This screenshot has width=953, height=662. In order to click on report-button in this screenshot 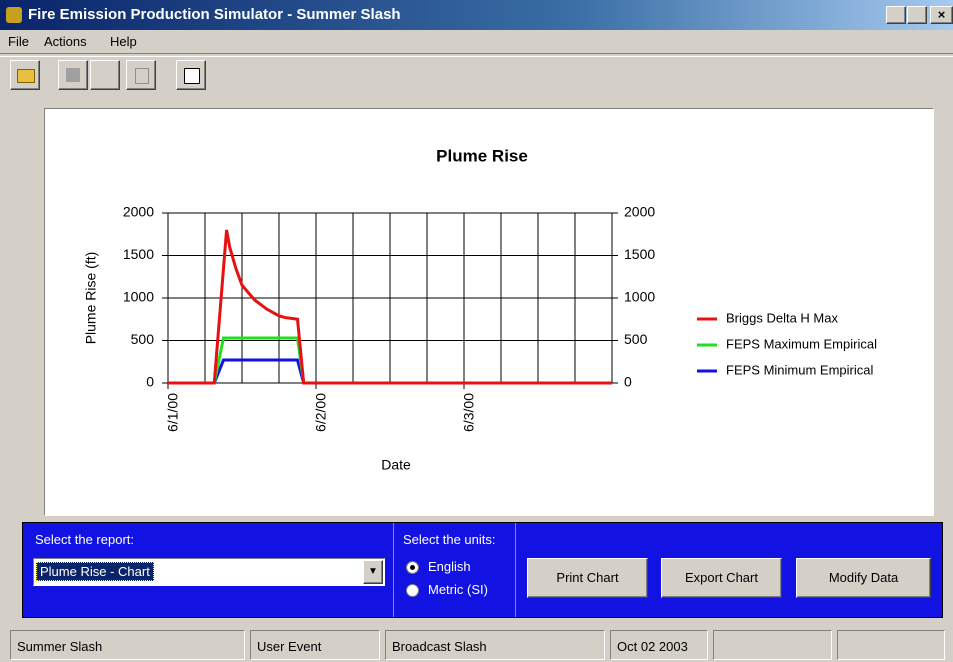, I will do `click(191, 75)`.